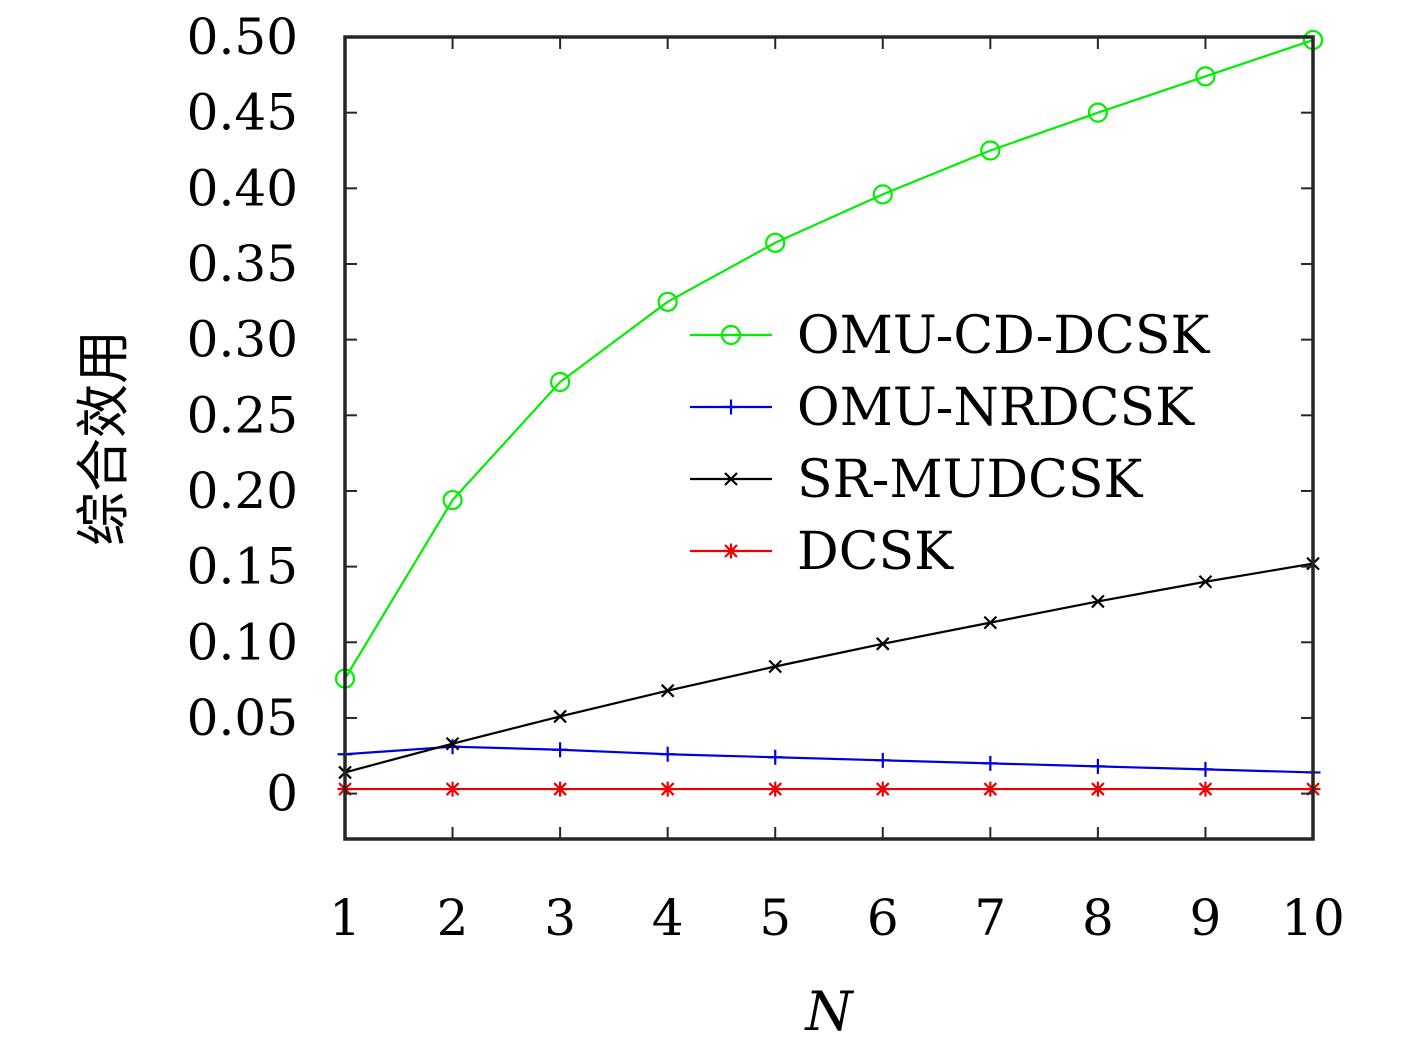 The width and height of the screenshot is (1417, 1051). Describe the element at coordinates (996, 408) in the screenshot. I see `legend-label: OMU-NRDCSK` at that location.